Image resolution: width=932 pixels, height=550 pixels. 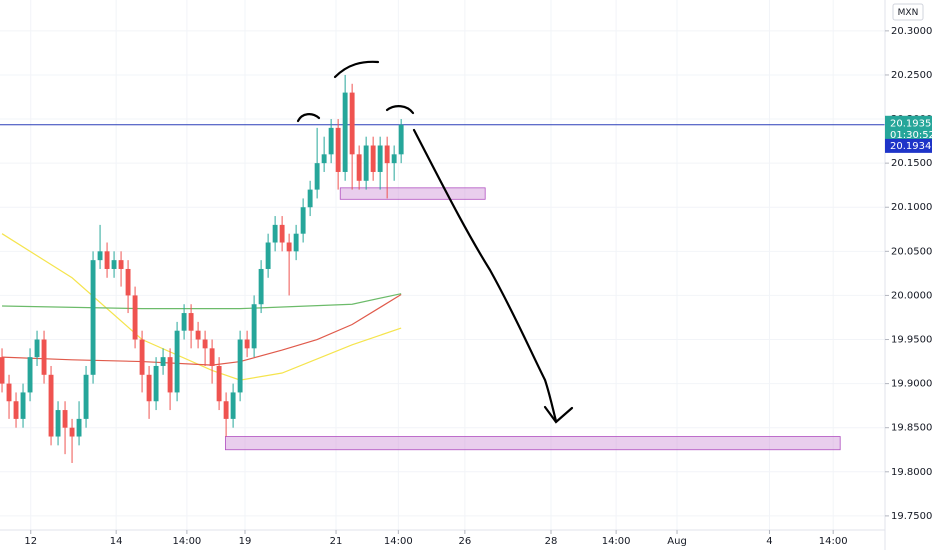 I want to click on y-tick-label: 20.30000, so click(x=911, y=31).